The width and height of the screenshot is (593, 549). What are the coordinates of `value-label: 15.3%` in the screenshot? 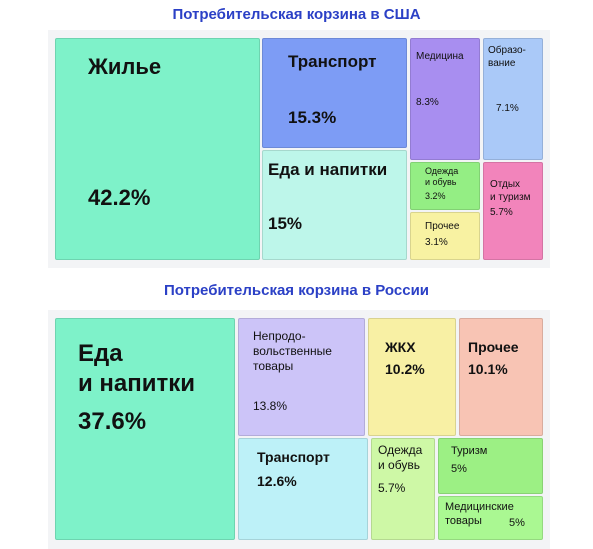 It's located at (312, 117).